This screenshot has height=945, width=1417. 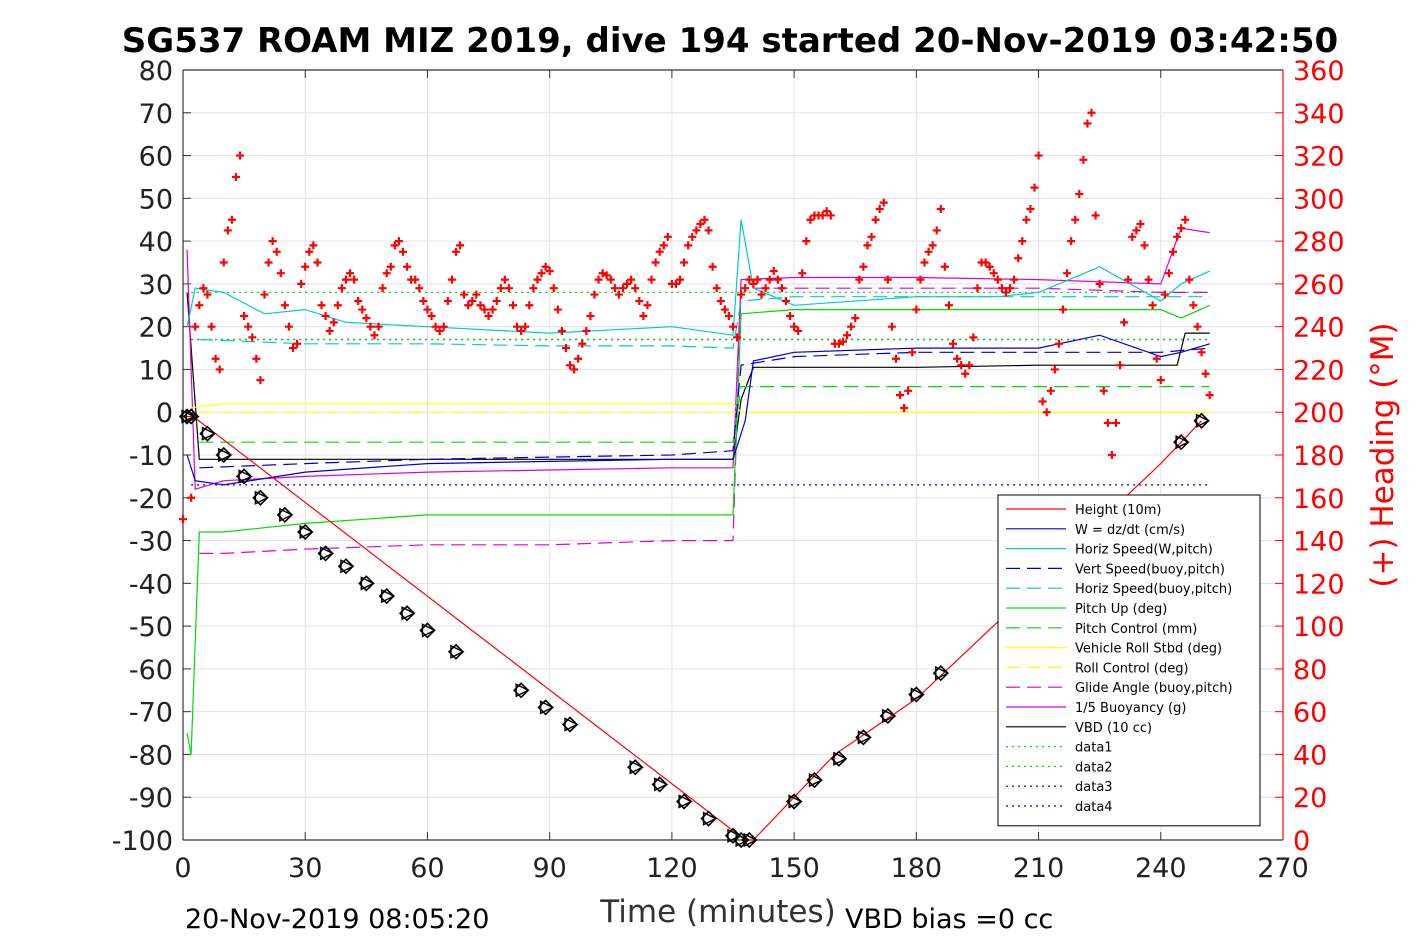 What do you see at coordinates (1144, 550) in the screenshot?
I see `legend-entry: Horiz Speed(W,pitch)` at bounding box center [1144, 550].